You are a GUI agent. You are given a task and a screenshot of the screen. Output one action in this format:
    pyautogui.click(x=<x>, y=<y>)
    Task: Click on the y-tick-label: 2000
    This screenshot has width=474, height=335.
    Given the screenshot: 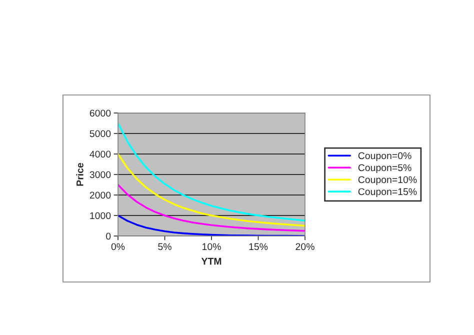 What is the action you would take?
    pyautogui.click(x=100, y=195)
    